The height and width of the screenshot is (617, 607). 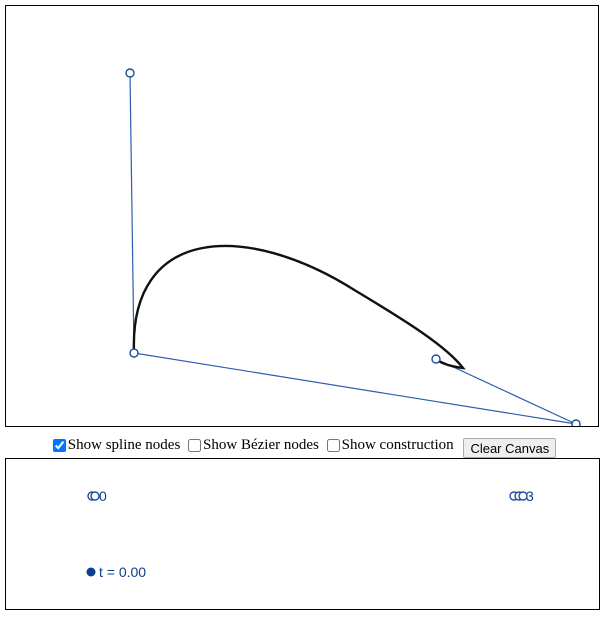 I want to click on parameter-marker, so click(x=91, y=572).